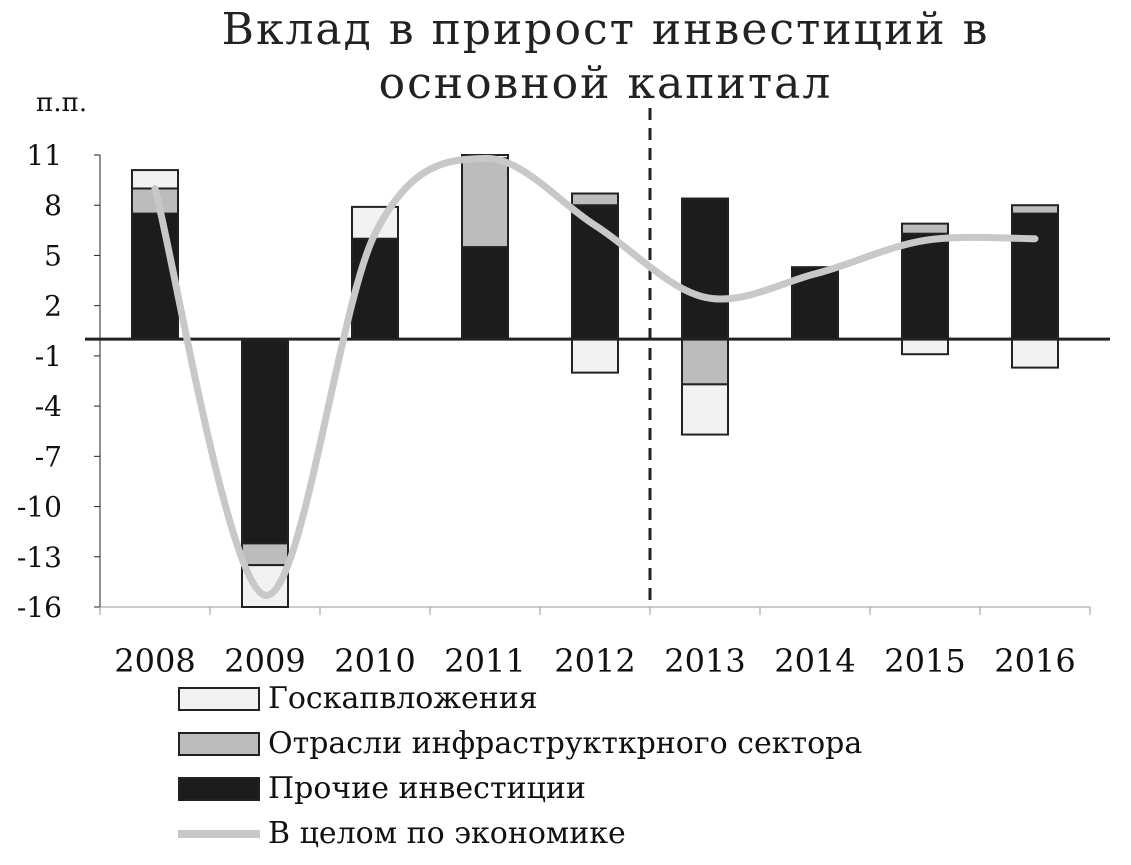 This screenshot has height=865, width=1131. Describe the element at coordinates (1034, 661) in the screenshot. I see `x-tick-label: 2016` at that location.